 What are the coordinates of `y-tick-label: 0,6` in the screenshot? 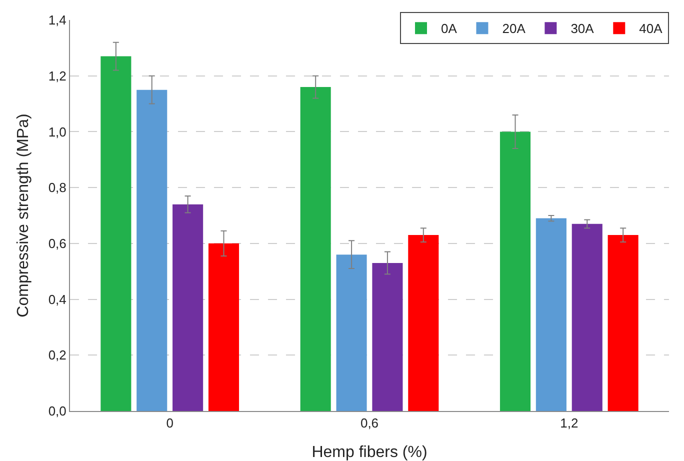 It's located at (57, 243).